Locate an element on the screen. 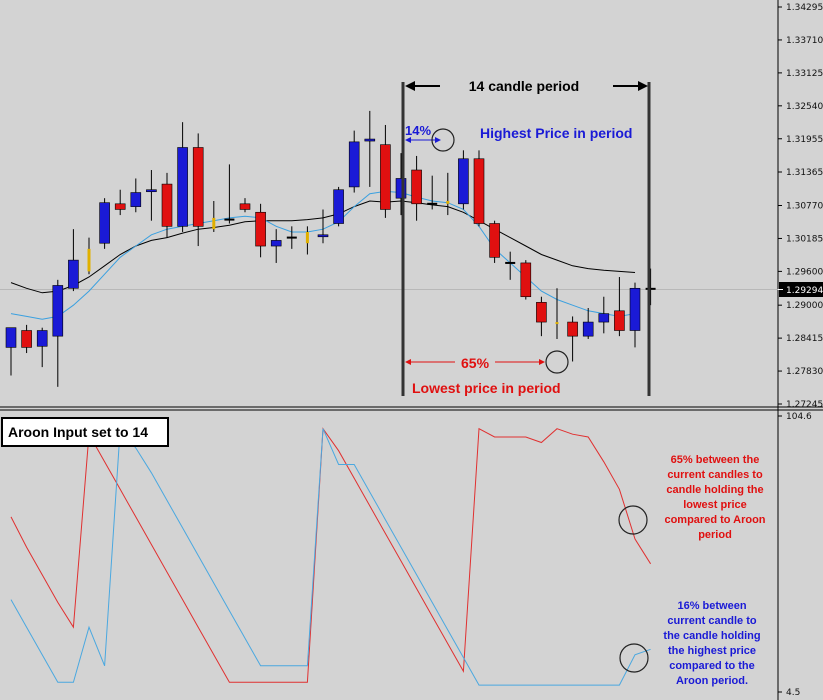  price-tick-label: 1.31955 is located at coordinates (804, 140).